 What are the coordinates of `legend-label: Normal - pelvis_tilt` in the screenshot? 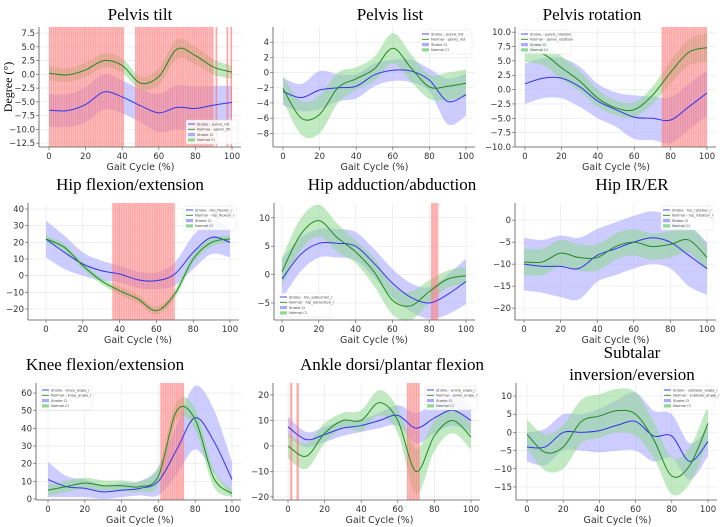 It's located at (214, 130).